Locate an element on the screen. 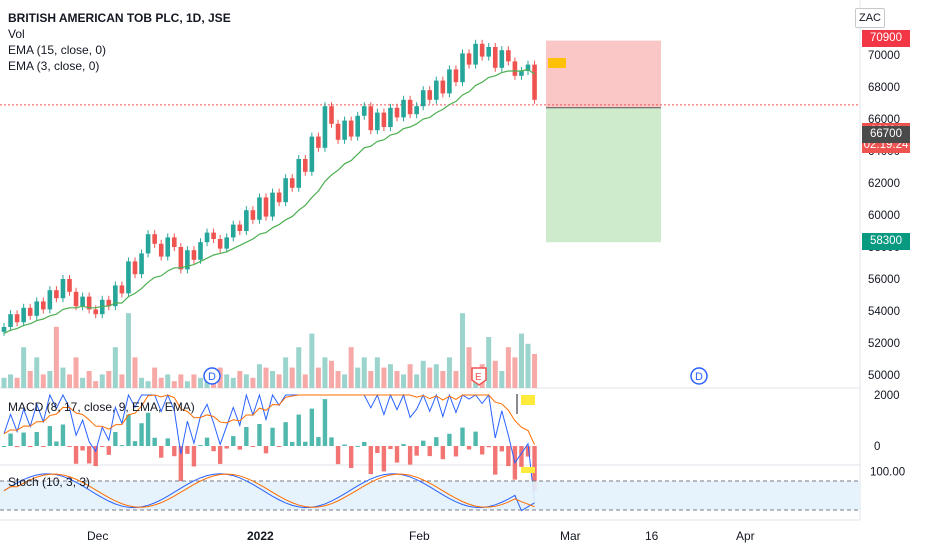 The height and width of the screenshot is (550, 932). earnings-marker is located at coordinates (479, 376).